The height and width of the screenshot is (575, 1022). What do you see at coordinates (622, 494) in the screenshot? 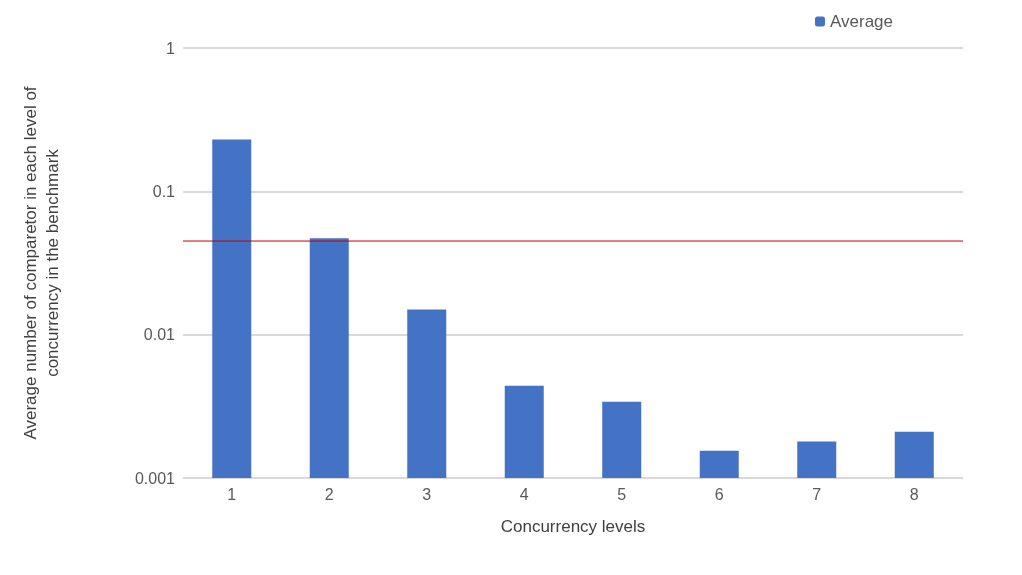
I see `x-tick-label: 5` at bounding box center [622, 494].